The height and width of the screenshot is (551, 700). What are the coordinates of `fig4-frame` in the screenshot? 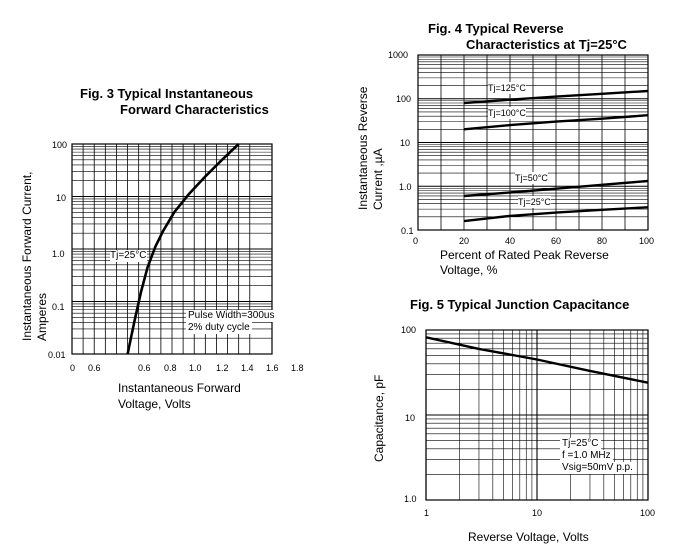 It's located at (533, 142).